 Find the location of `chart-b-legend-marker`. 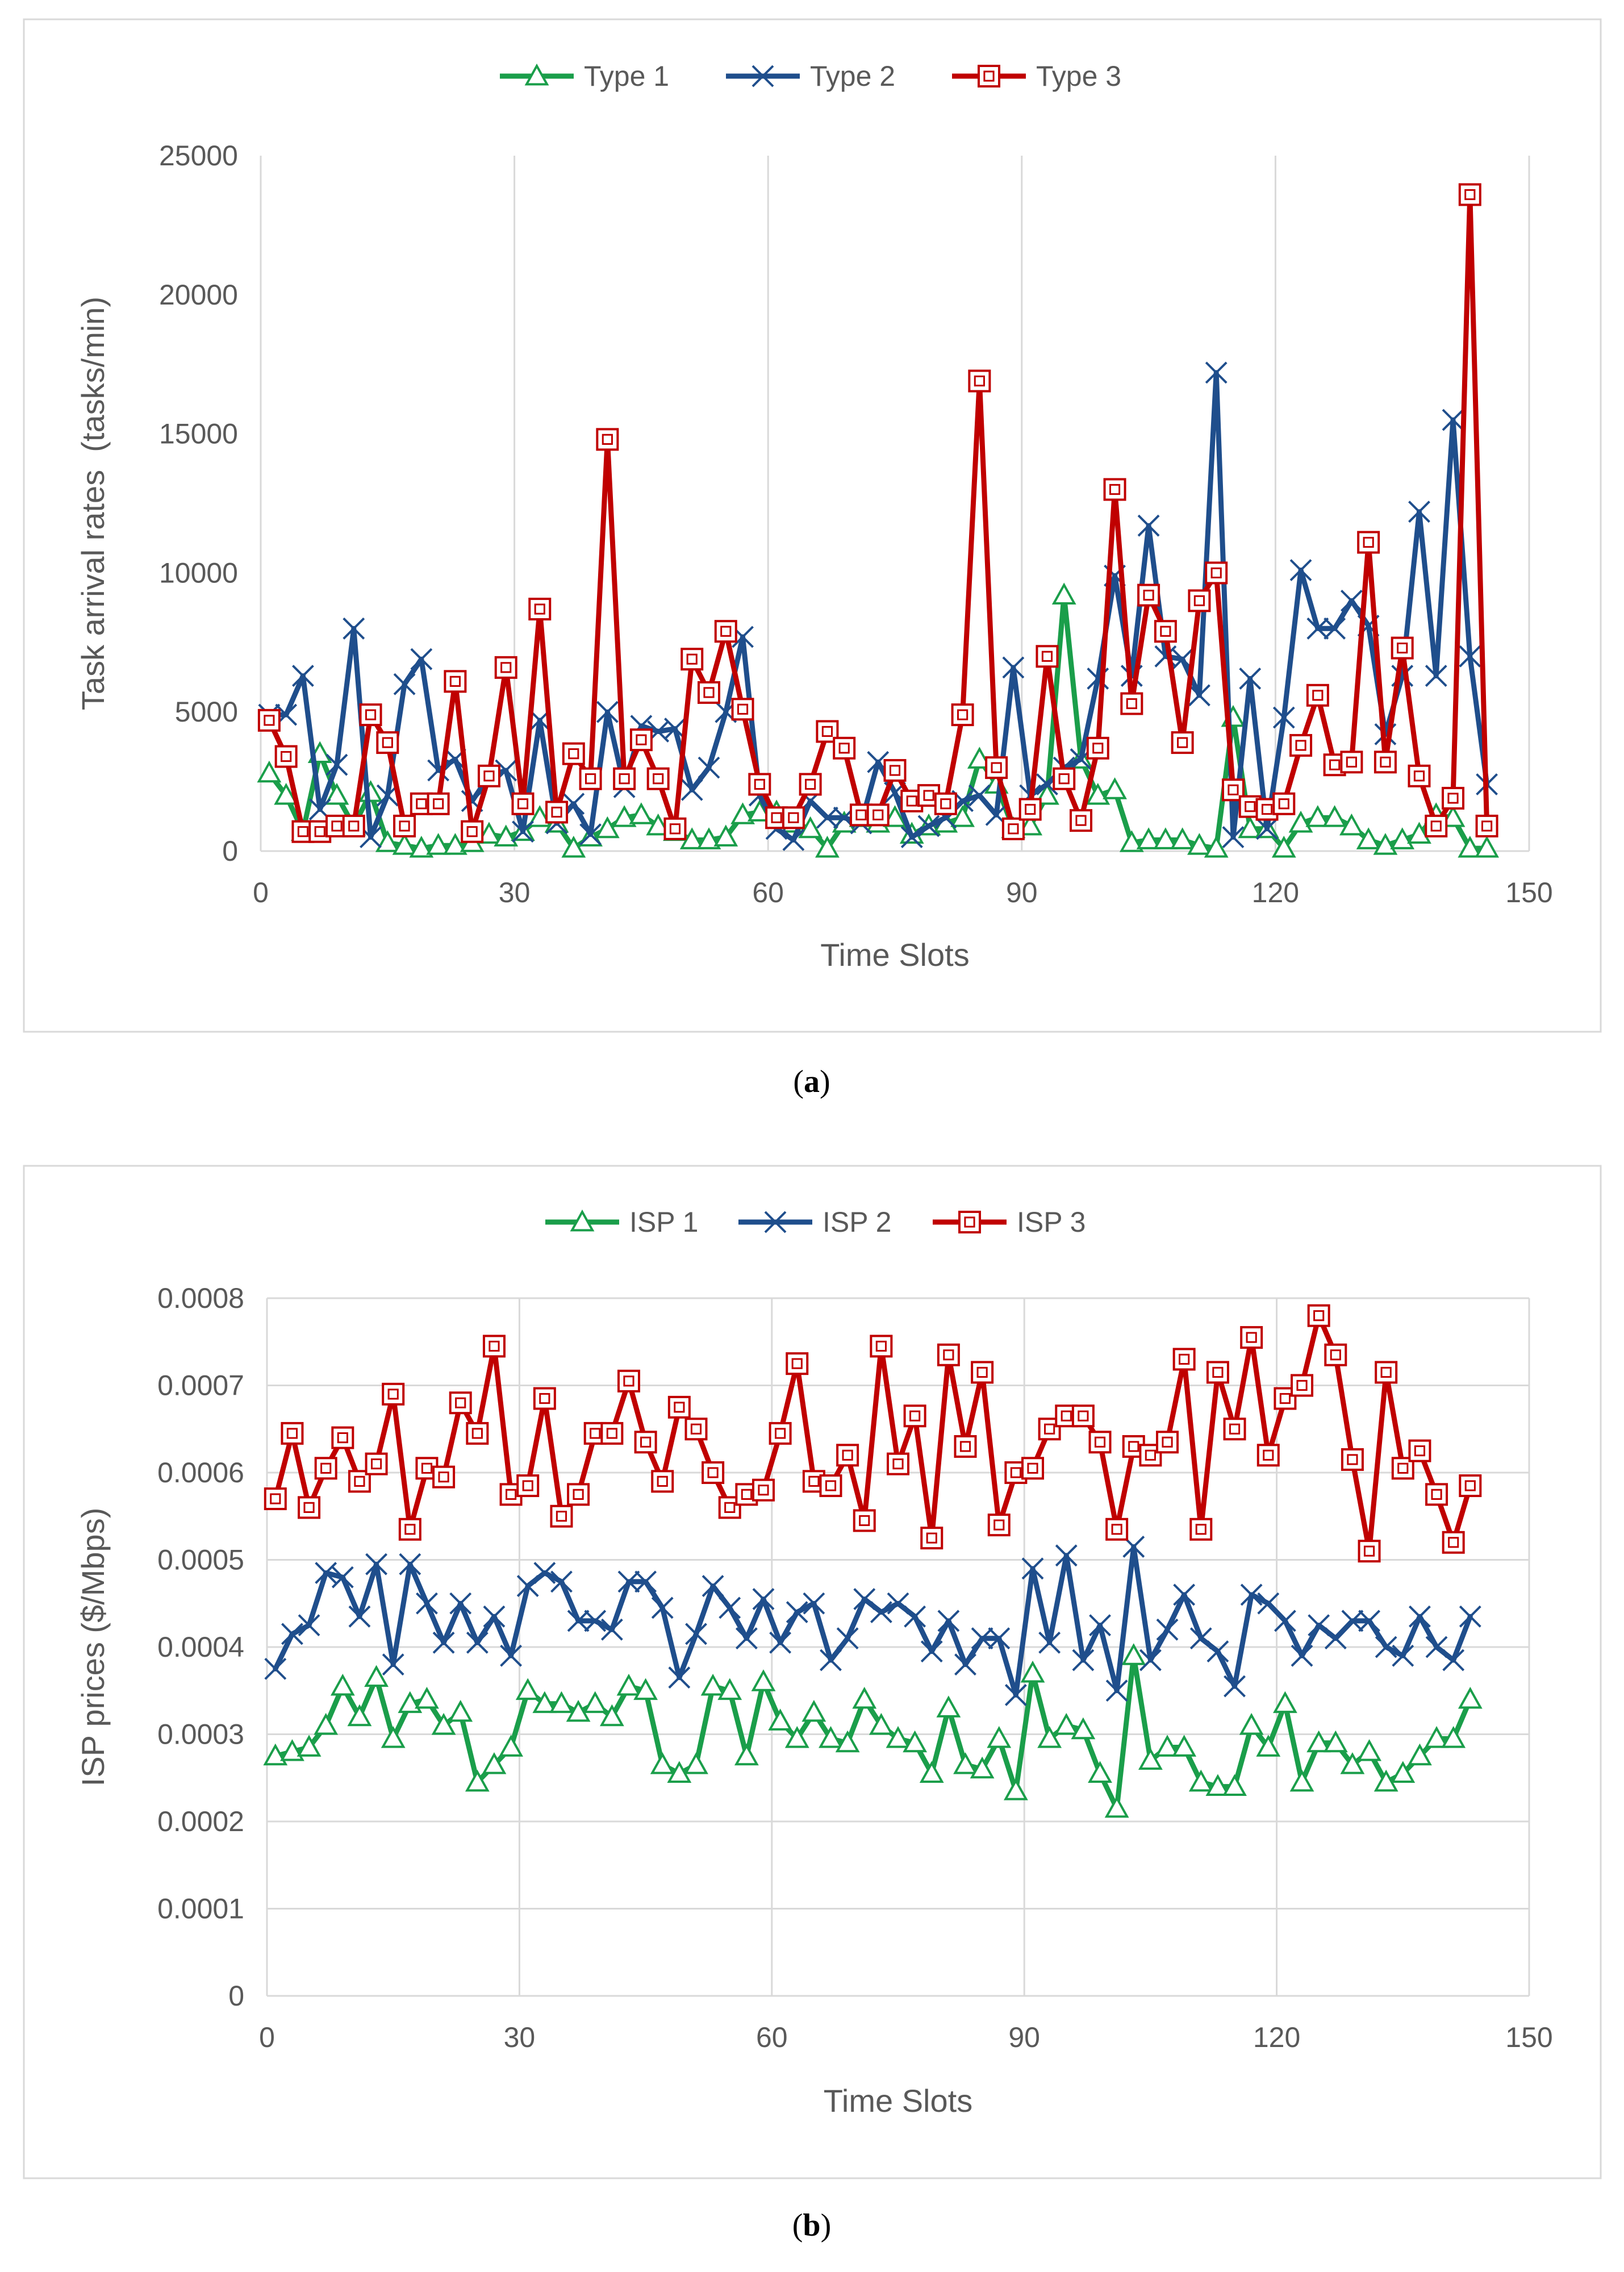

chart-b-legend-marker is located at coordinates (969, 1222).